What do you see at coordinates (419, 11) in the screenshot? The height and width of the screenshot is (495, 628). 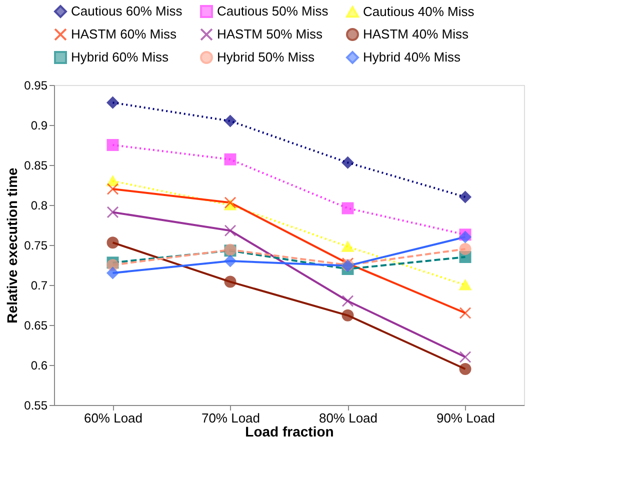 I see `legend-label: Cautious 40% Miss` at bounding box center [419, 11].